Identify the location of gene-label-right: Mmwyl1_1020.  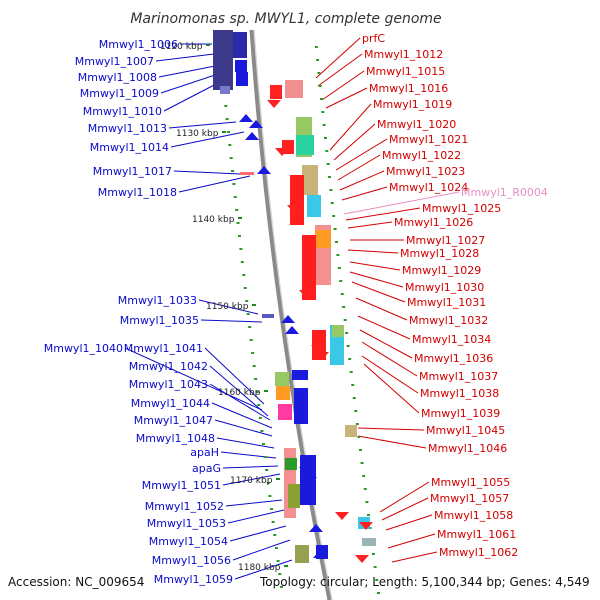
(416, 124).